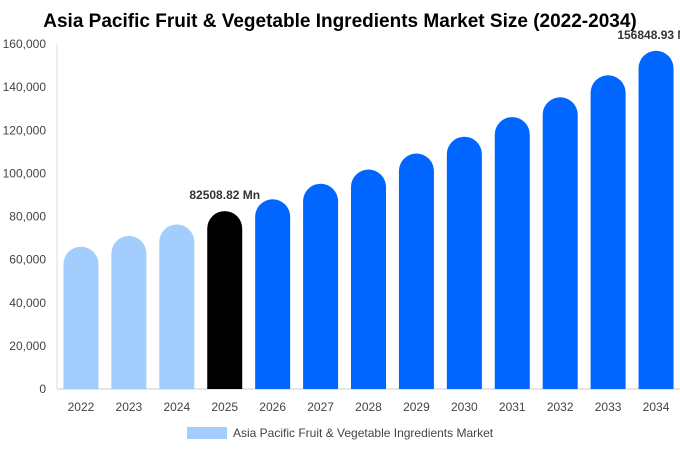 This screenshot has height=450, width=680. Describe the element at coordinates (129, 322) in the screenshot. I see `bar-2023` at that location.